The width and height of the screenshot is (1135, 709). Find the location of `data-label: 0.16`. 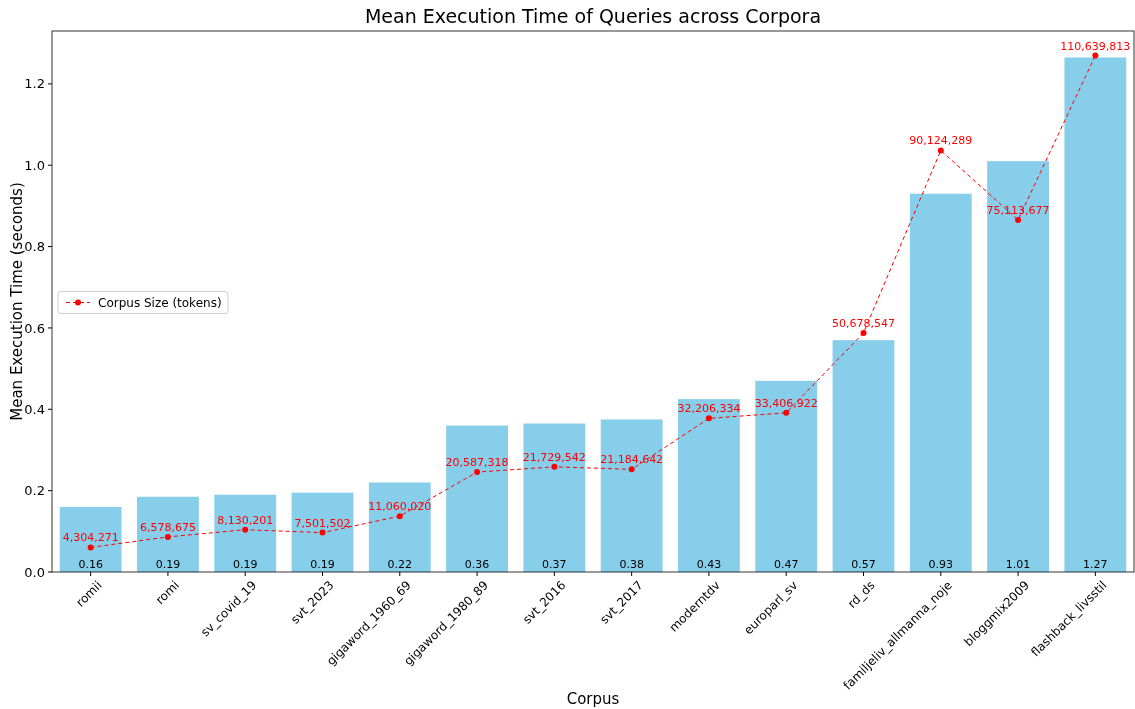

data-label: 0.16 is located at coordinates (90, 564).